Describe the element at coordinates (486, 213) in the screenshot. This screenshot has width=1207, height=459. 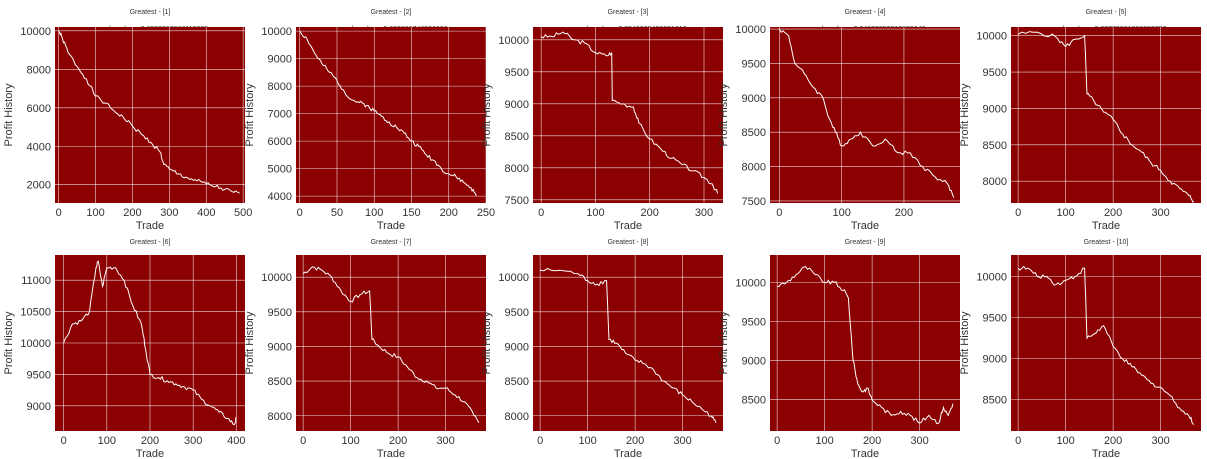
I see `x-tick-label: 250` at that location.